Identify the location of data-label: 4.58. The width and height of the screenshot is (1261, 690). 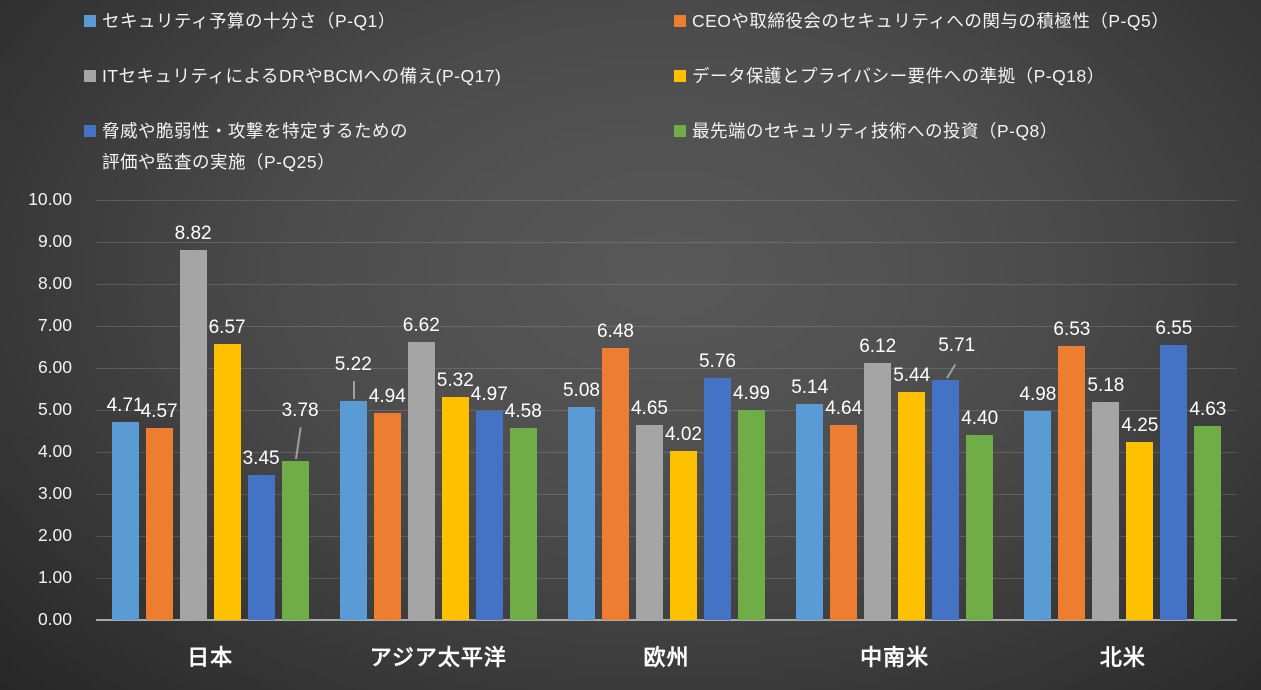
(523, 411).